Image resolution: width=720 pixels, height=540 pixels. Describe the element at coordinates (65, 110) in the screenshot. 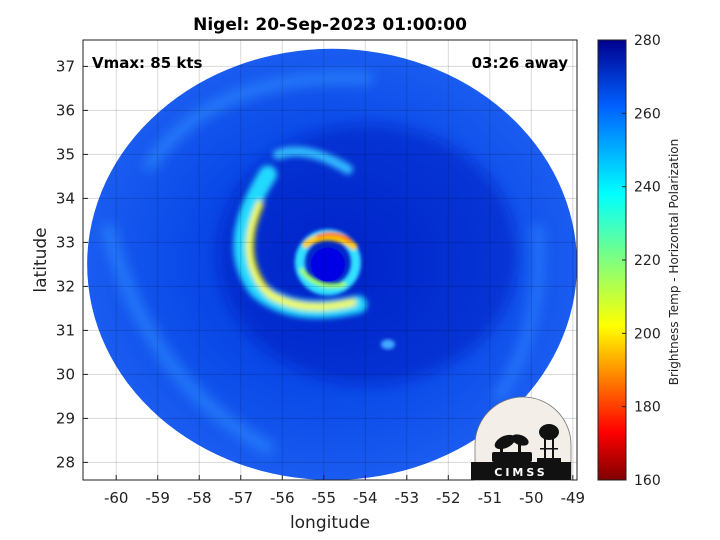

I see `y-tick-label: 36` at that location.